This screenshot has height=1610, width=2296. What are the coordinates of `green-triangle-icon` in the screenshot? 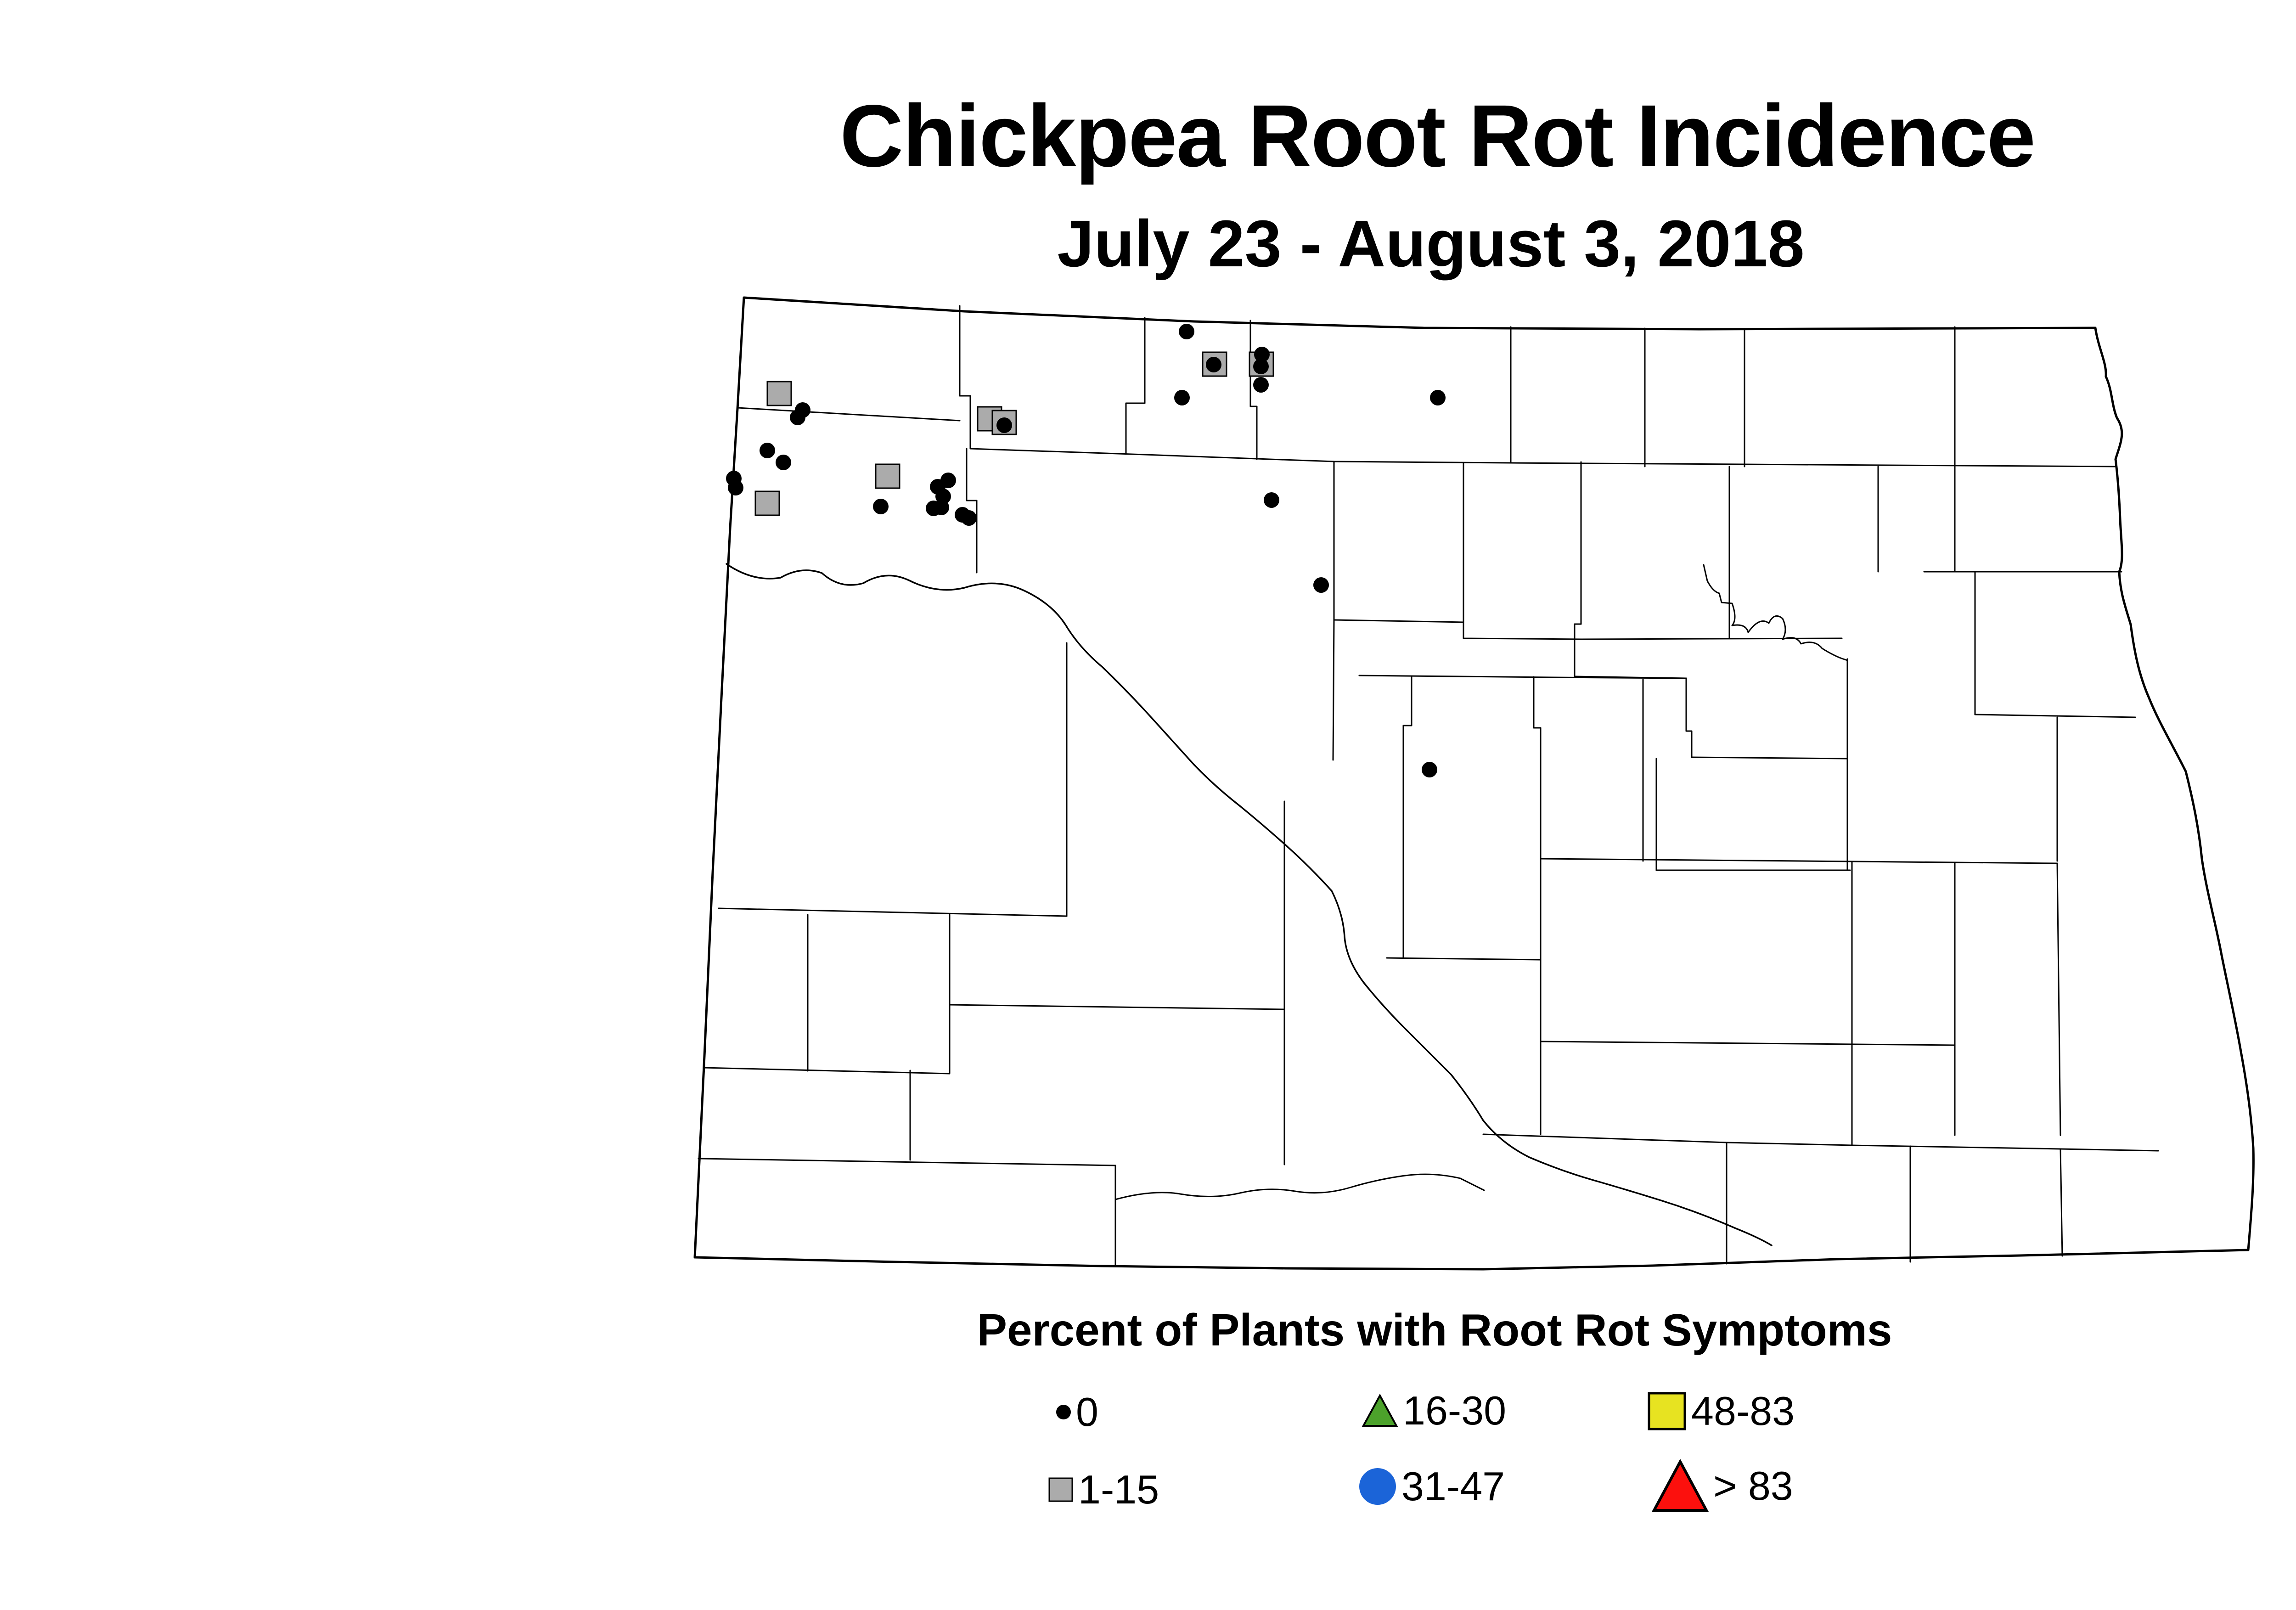 It's located at (1380, 1410).